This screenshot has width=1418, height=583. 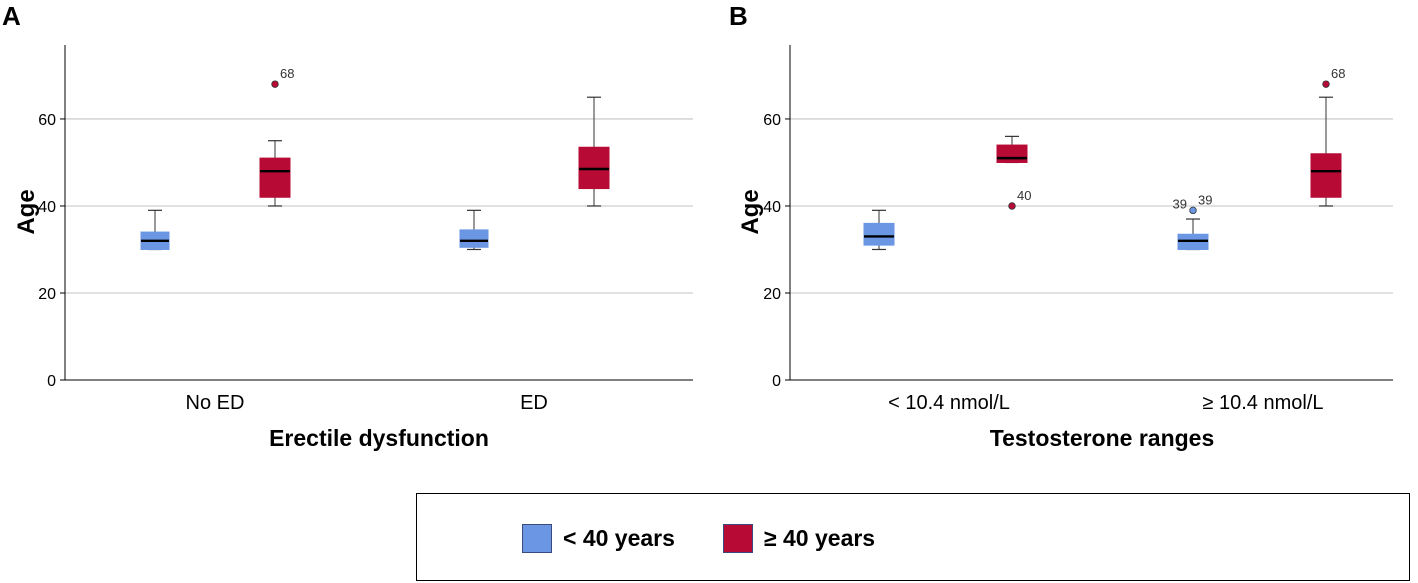 What do you see at coordinates (1102, 438) in the screenshot?
I see `x-axis-title: Testosterone ranges` at bounding box center [1102, 438].